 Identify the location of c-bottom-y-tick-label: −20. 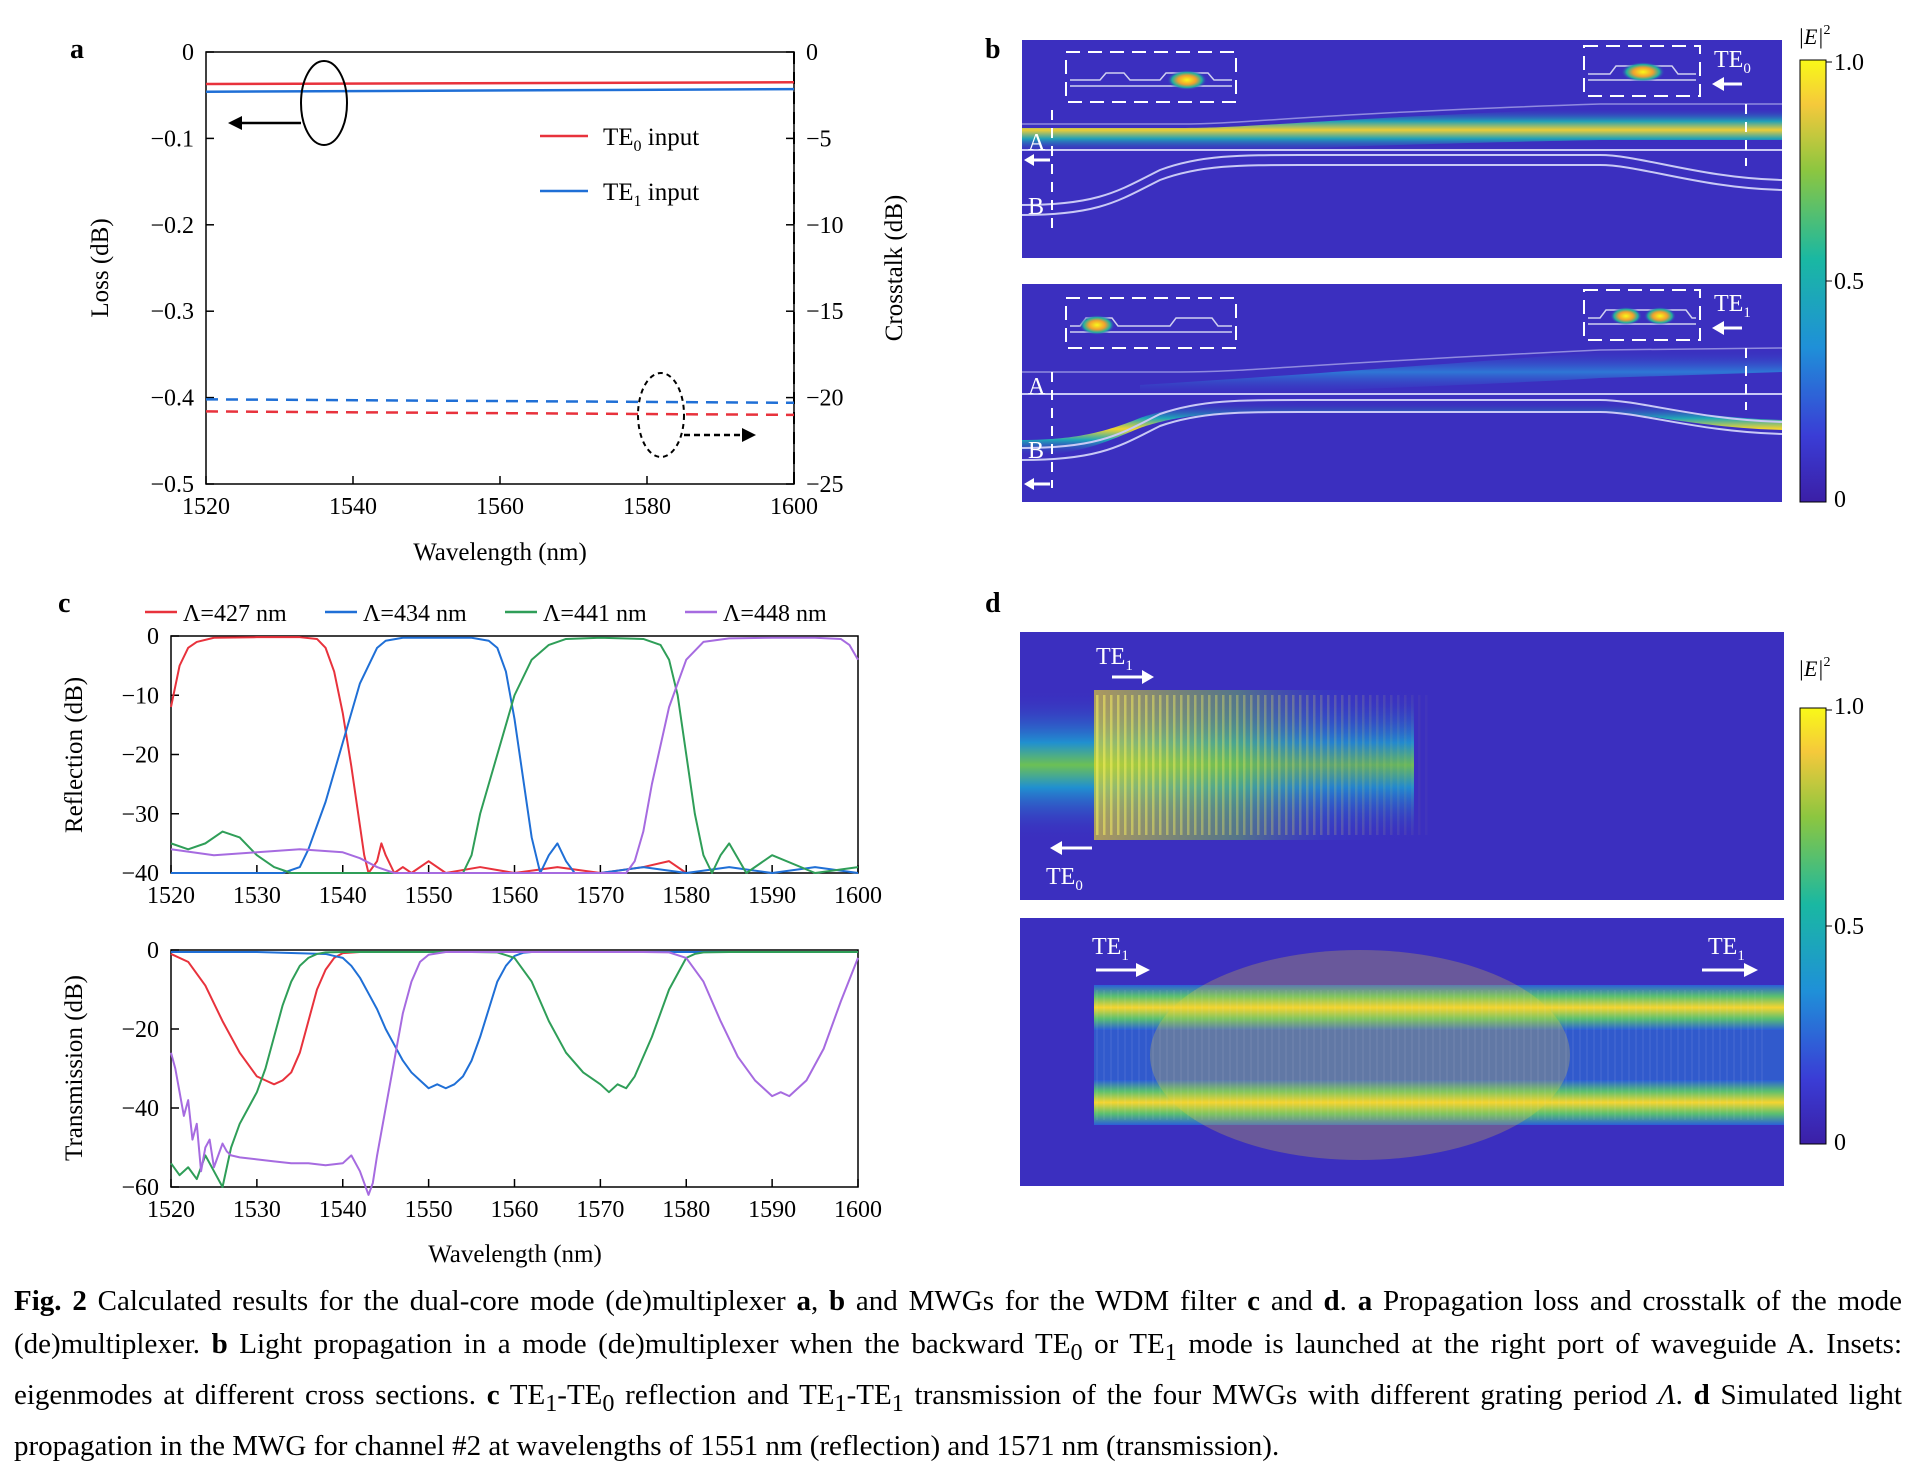
(140, 1030).